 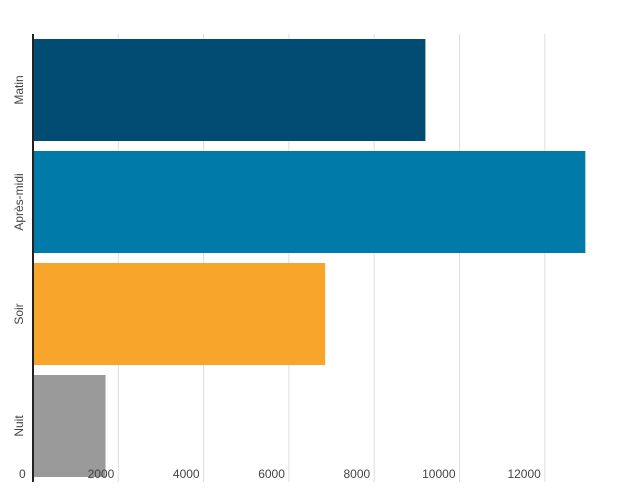 What do you see at coordinates (19, 89) in the screenshot?
I see `category-label-matin: Matin` at bounding box center [19, 89].